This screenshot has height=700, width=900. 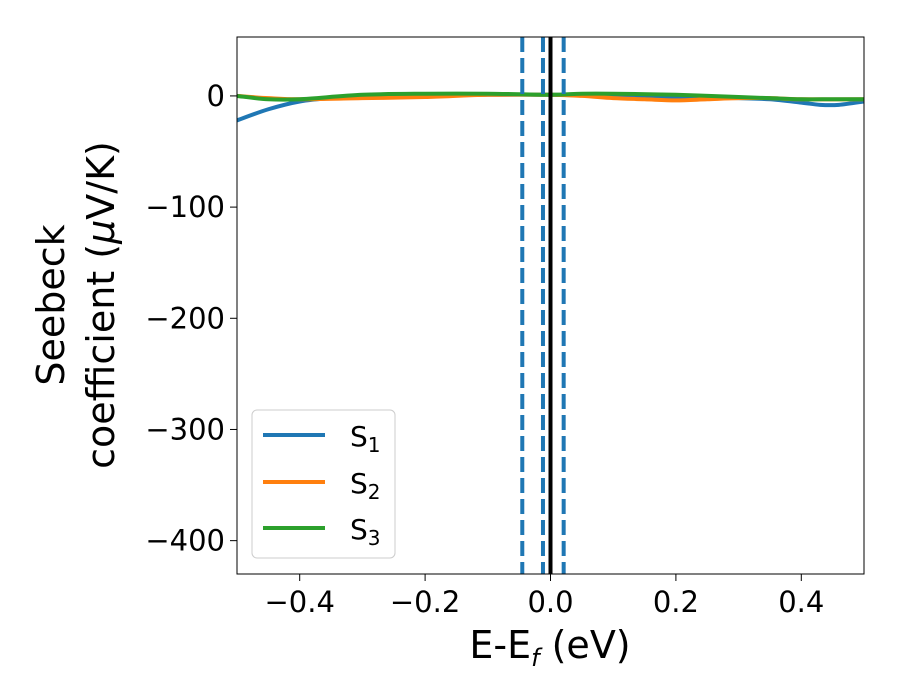 What do you see at coordinates (374, 492) in the screenshot?
I see `legend-label-s2-sub: 2` at bounding box center [374, 492].